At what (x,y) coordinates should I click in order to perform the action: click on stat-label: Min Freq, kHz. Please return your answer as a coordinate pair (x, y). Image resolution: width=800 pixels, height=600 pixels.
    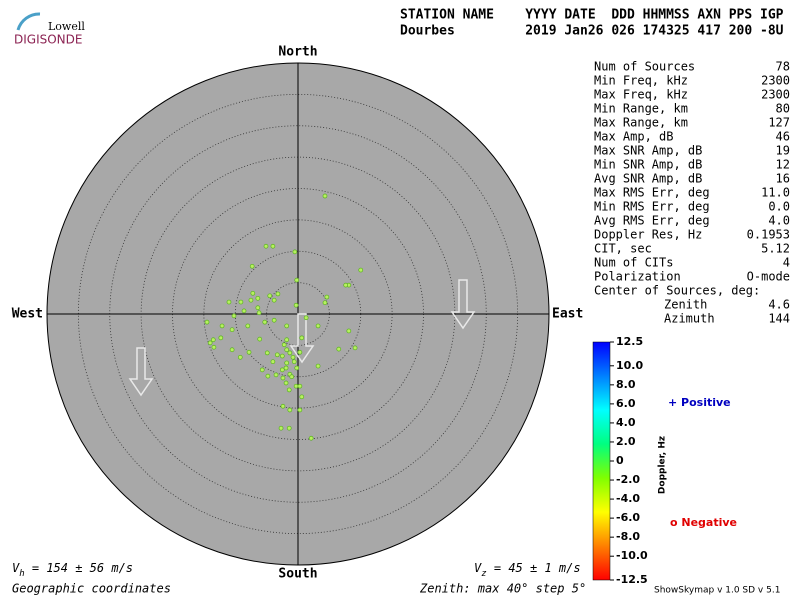
    Looking at the image, I should click on (641, 81).